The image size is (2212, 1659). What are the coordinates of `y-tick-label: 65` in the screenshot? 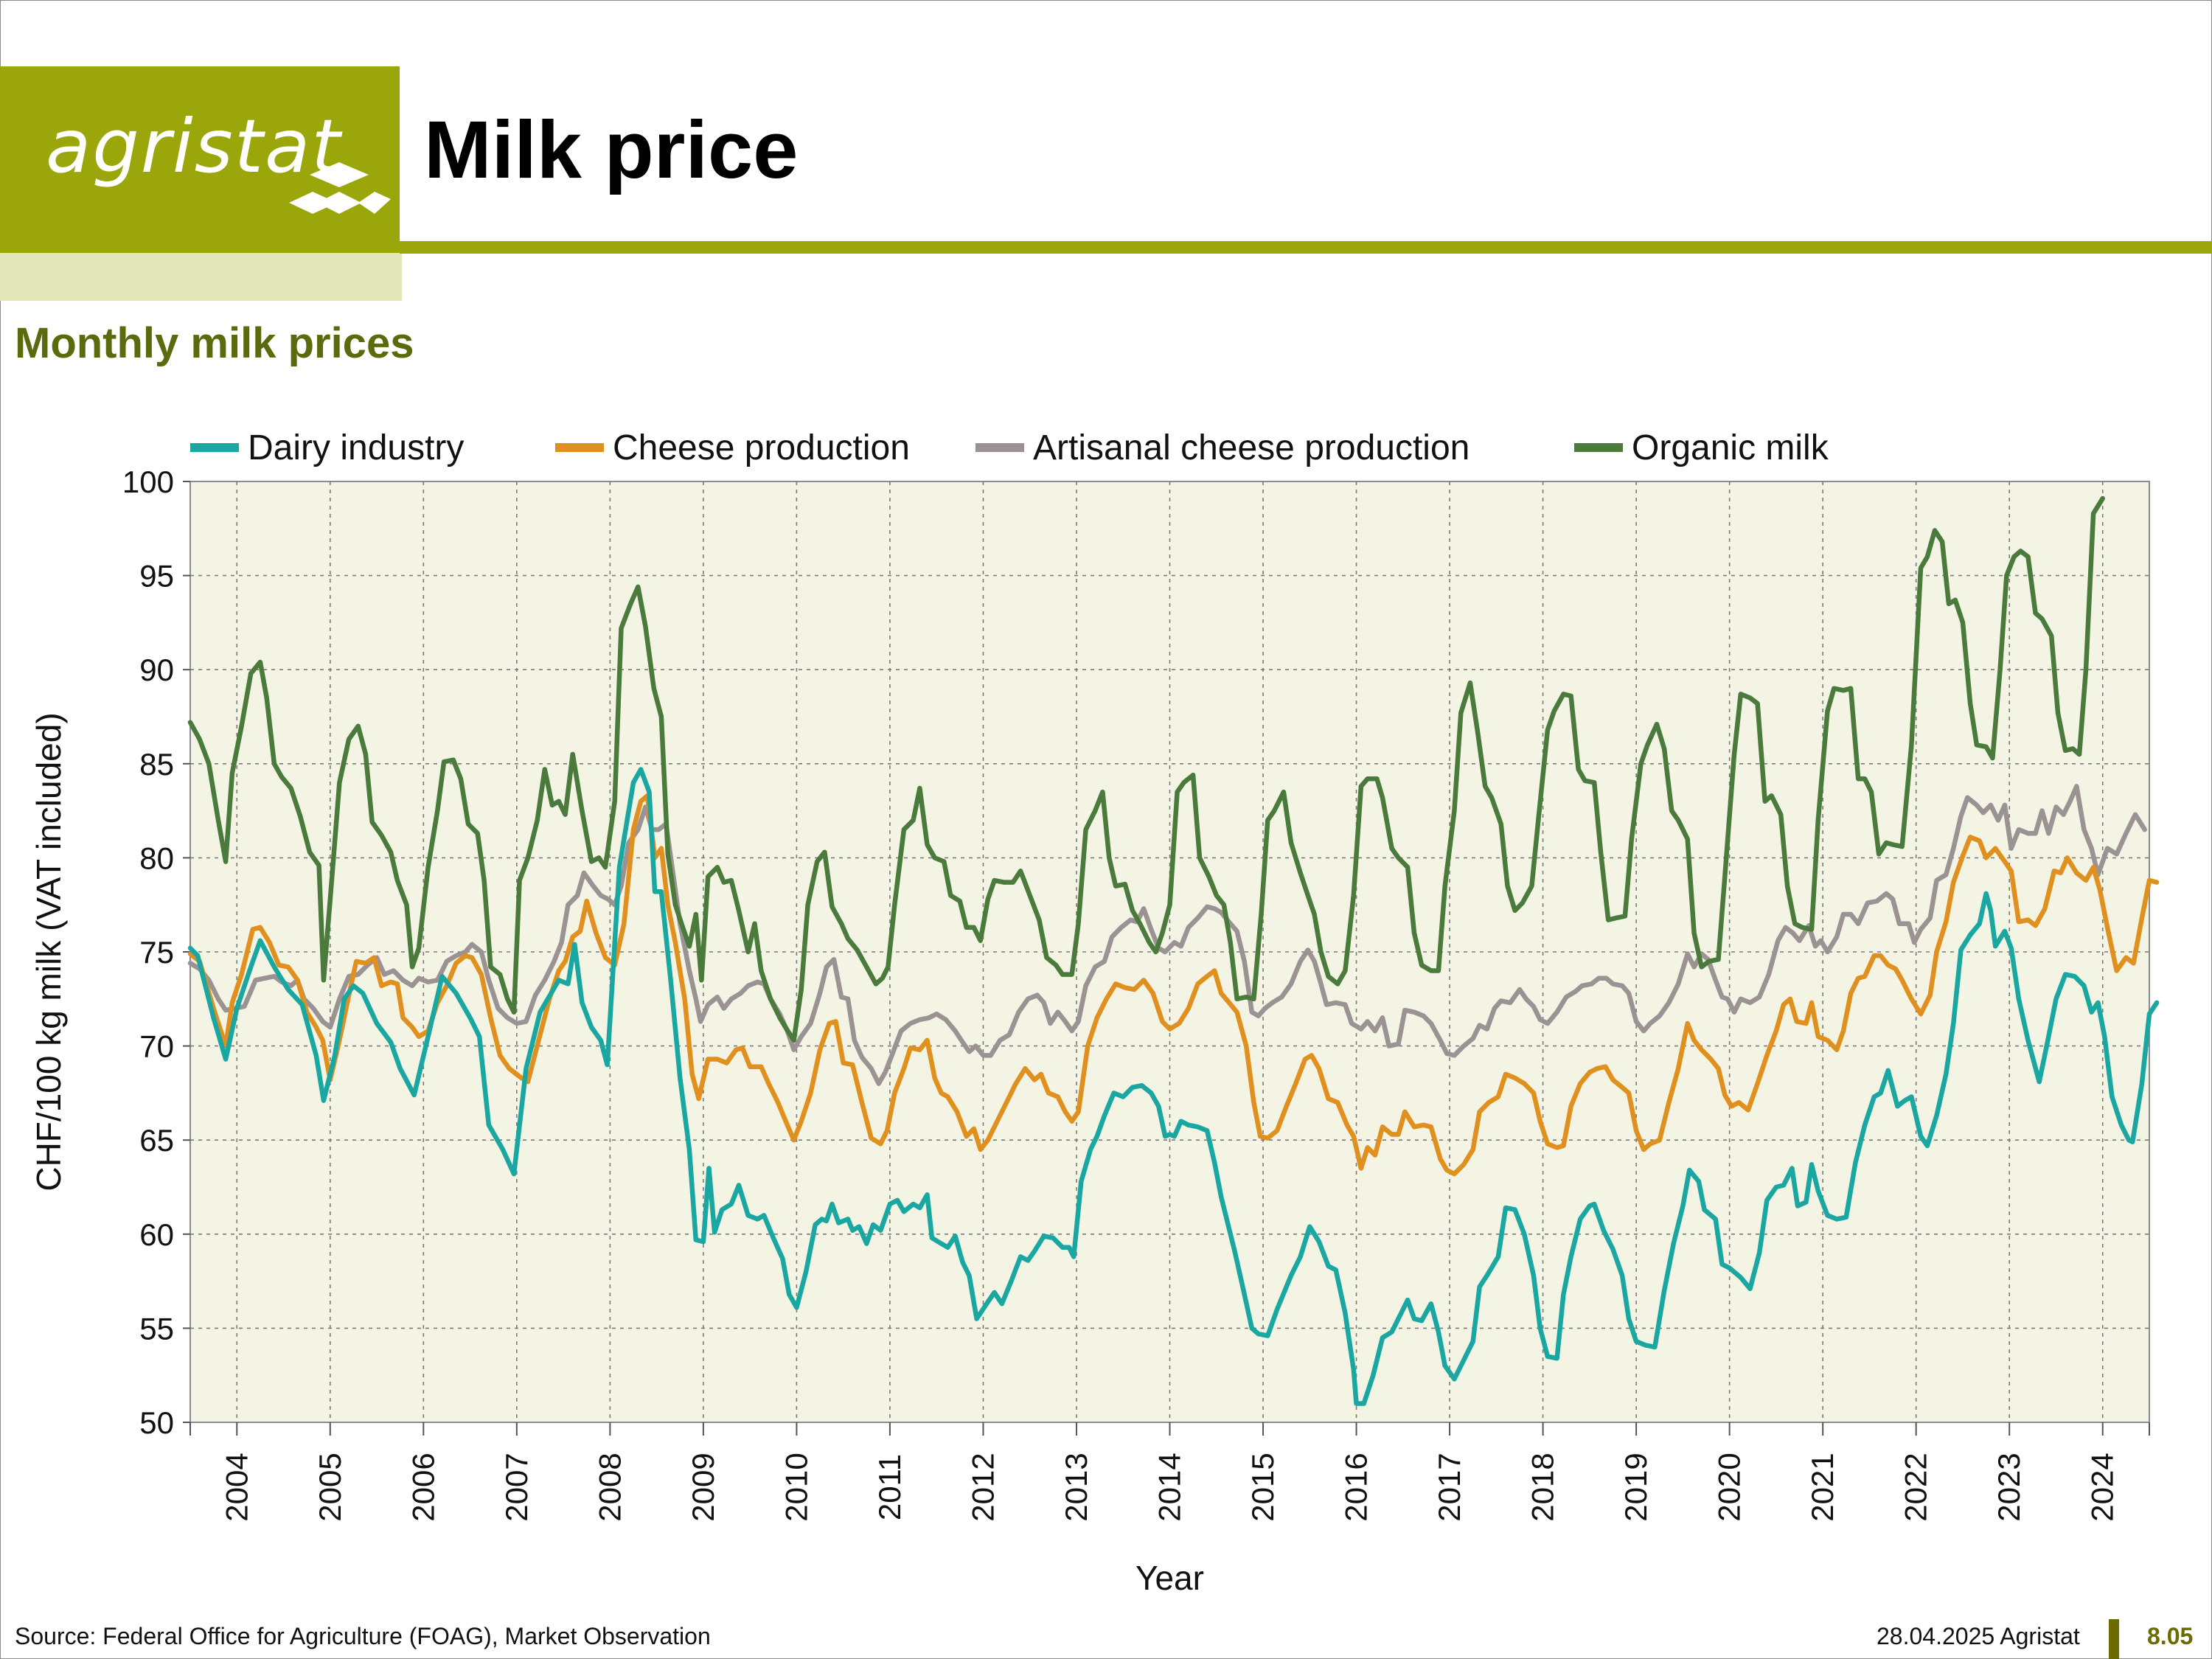 It's located at (156, 1140).